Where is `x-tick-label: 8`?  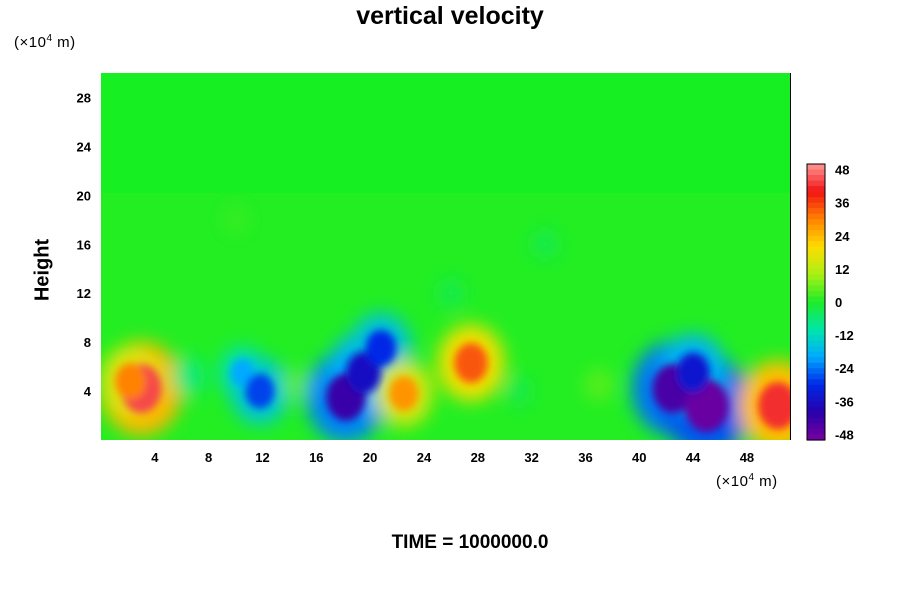 x-tick-label: 8 is located at coordinates (208, 457).